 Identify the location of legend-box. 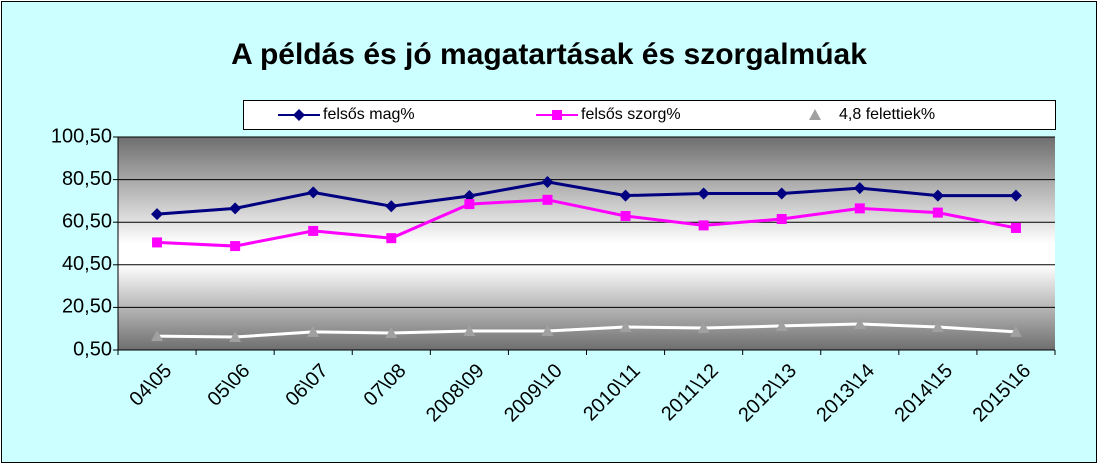
(649, 115).